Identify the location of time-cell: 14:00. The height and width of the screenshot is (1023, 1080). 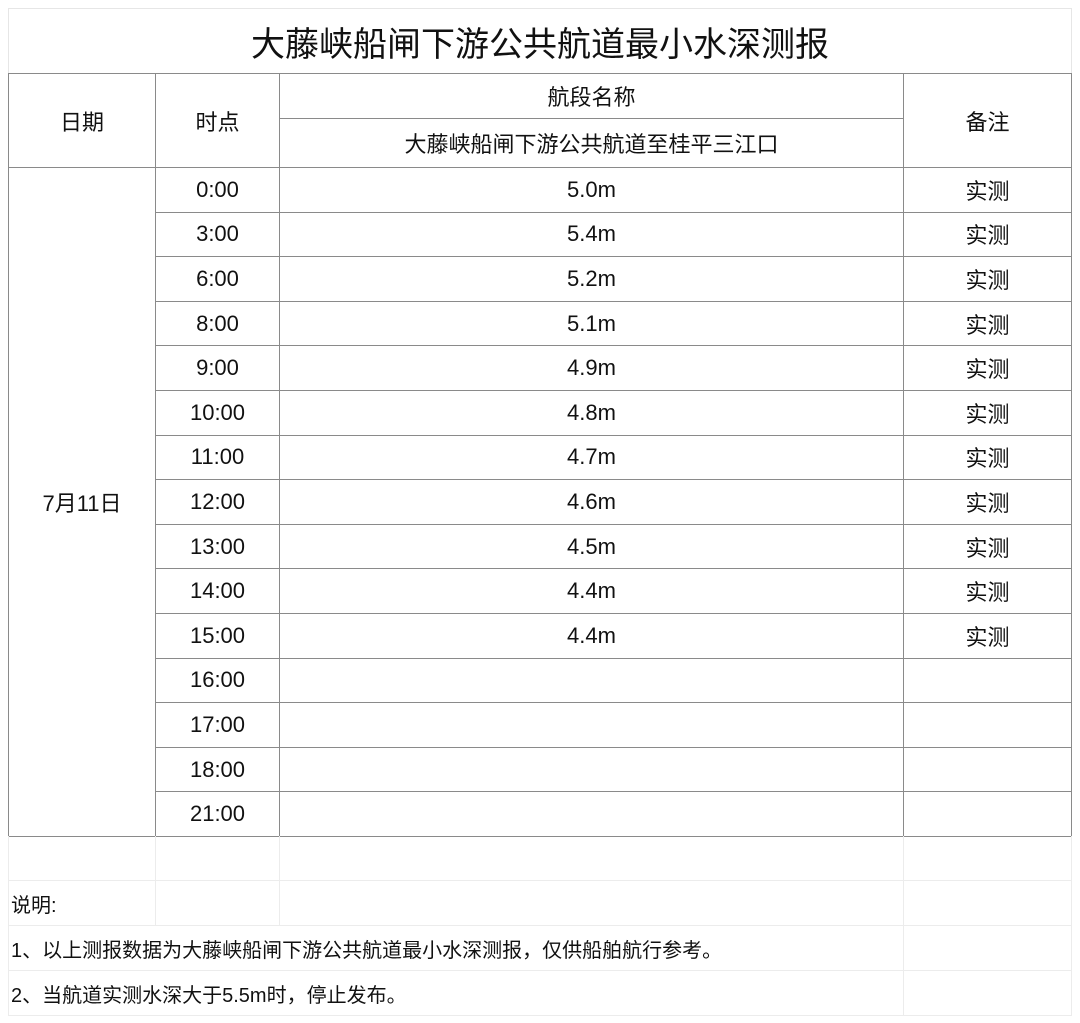
(217, 591).